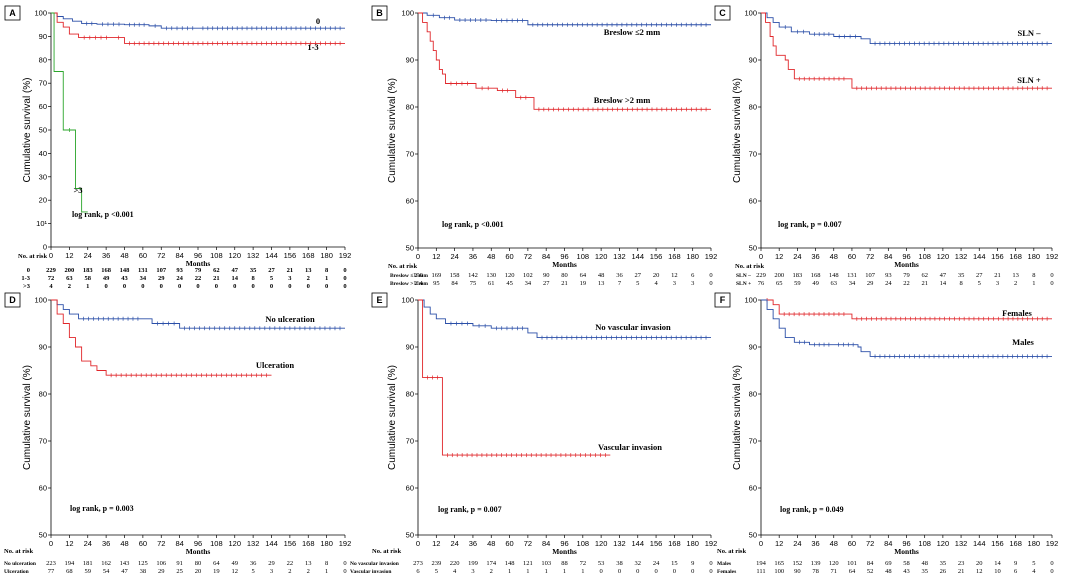 The height and width of the screenshot is (581, 1069). I want to click on risk-value: 12, so click(235, 571).